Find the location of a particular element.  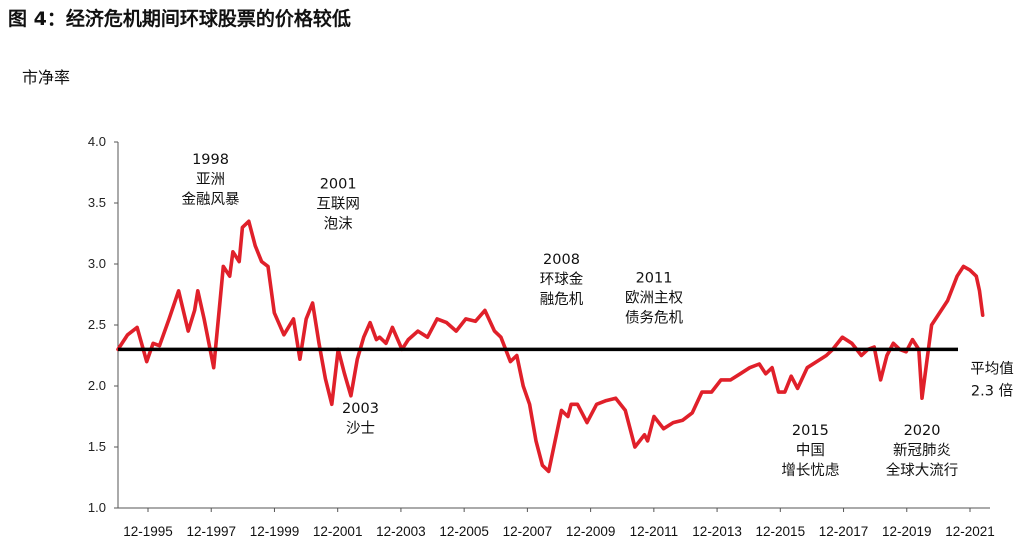

event-annotation: 新冠肺炎 is located at coordinates (922, 450).